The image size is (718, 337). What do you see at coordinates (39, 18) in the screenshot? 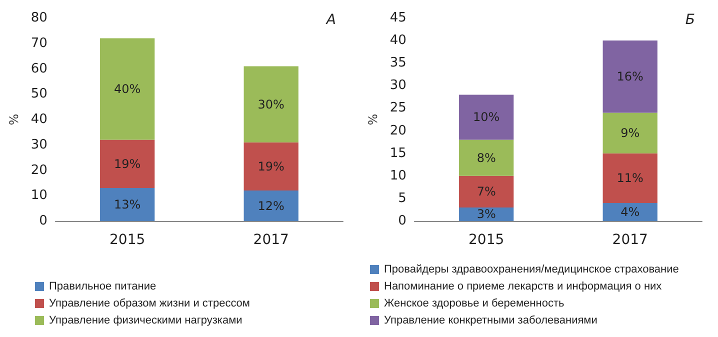
I see `y-tick-label: 80` at bounding box center [39, 18].